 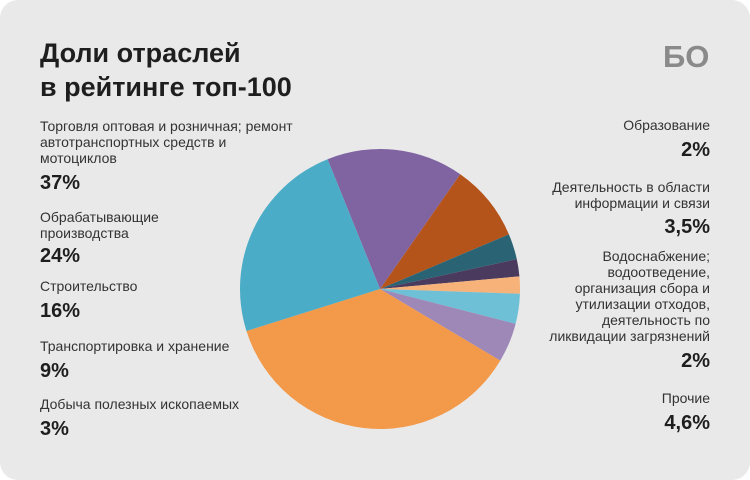 I want to click on value-manufacturing: 24%, so click(x=60, y=256).